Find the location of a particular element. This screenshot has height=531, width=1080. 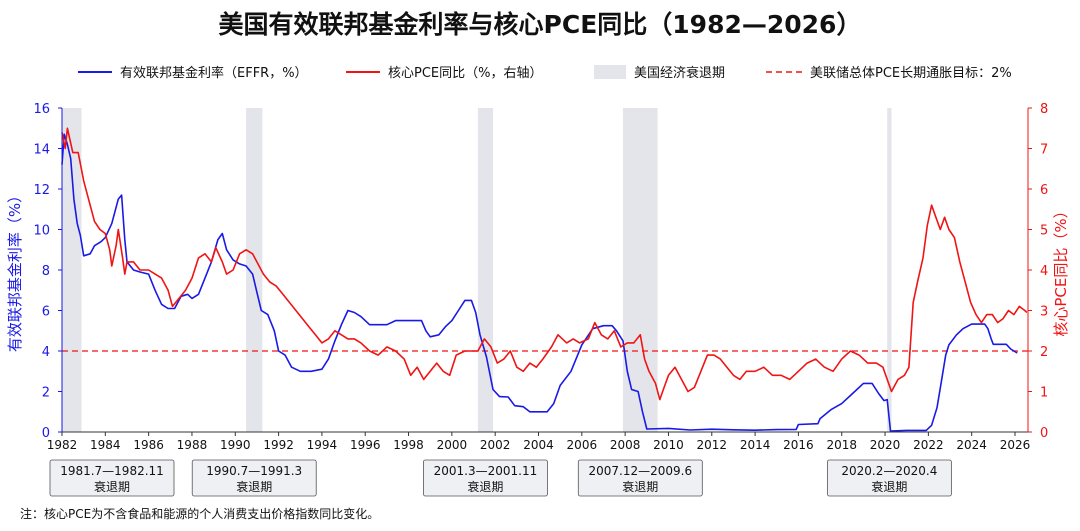

y-right-tick-label-1: 1 is located at coordinates (1044, 393).